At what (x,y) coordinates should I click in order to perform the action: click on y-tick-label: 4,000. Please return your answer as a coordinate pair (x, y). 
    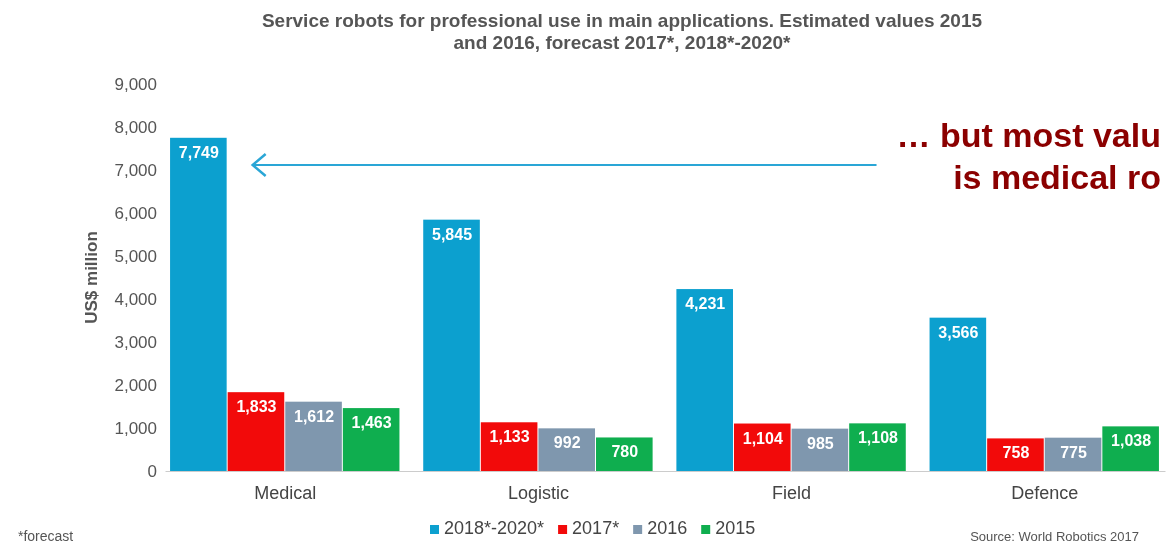
    Looking at the image, I should click on (135, 299).